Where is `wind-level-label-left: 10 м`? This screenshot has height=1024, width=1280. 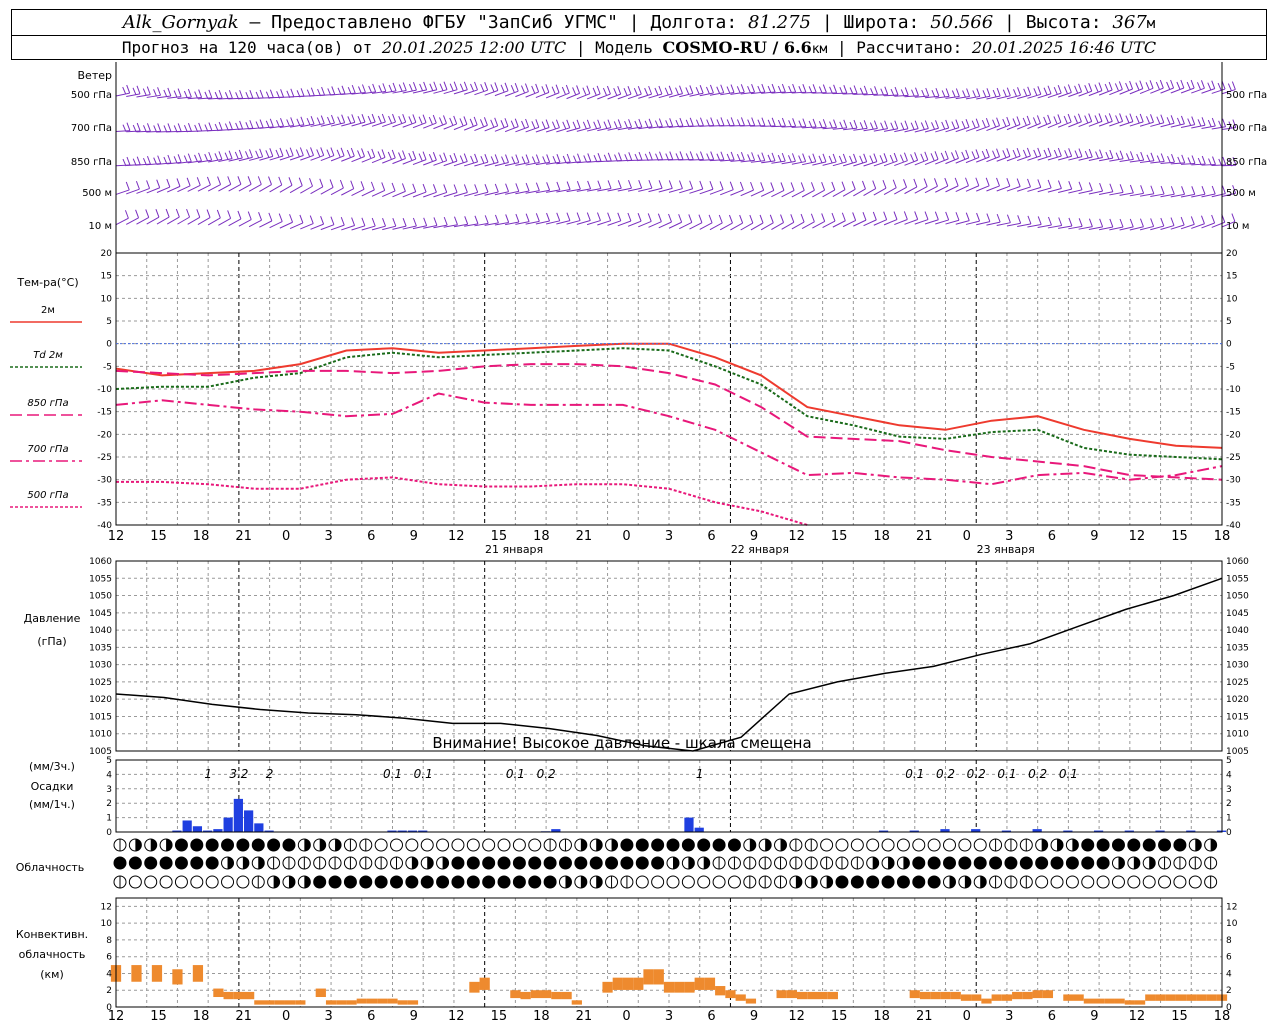 wind-level-label-left: 10 м is located at coordinates (100, 226).